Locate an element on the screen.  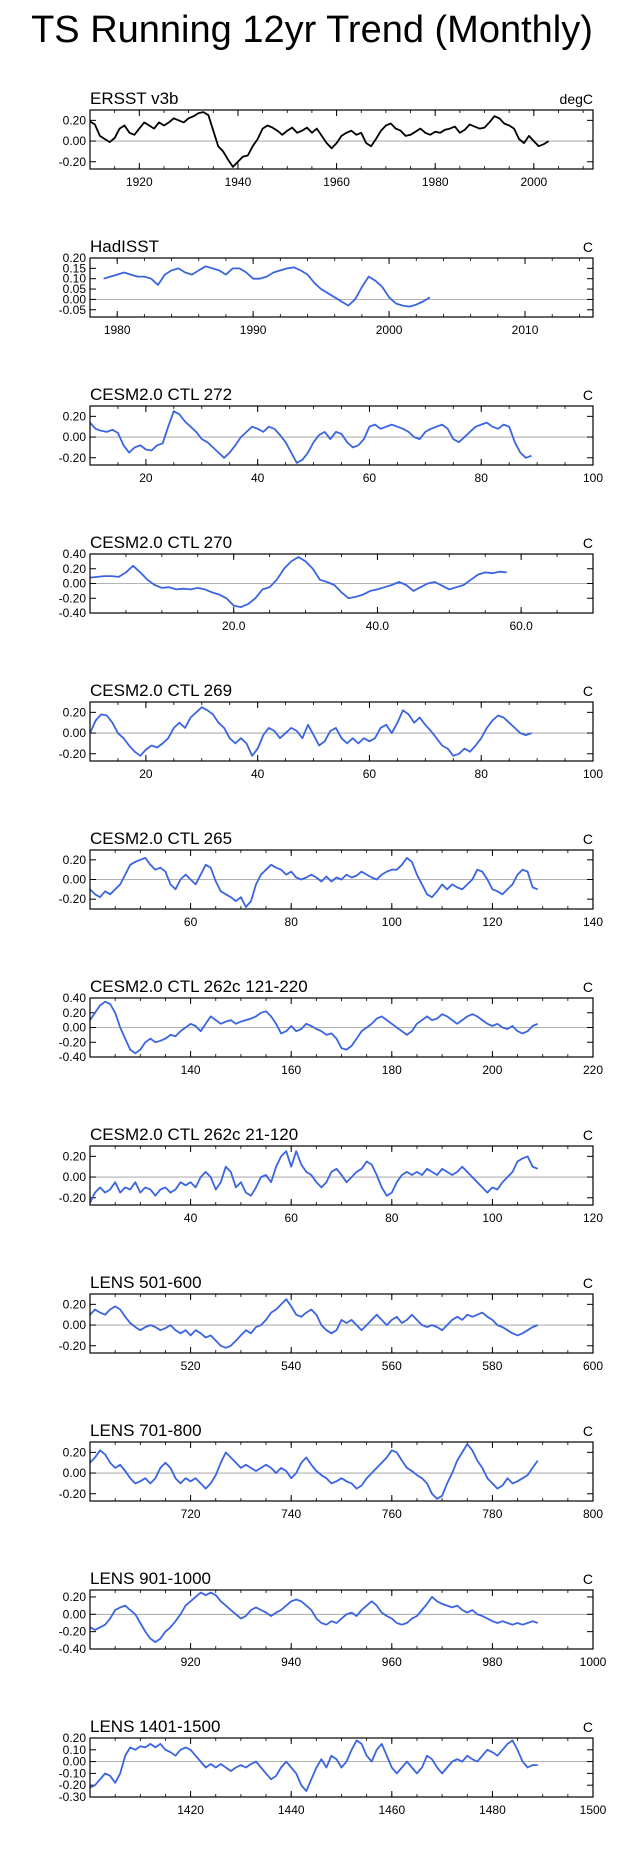
panel-title: LENS 901-1000 is located at coordinates (150, 1578).